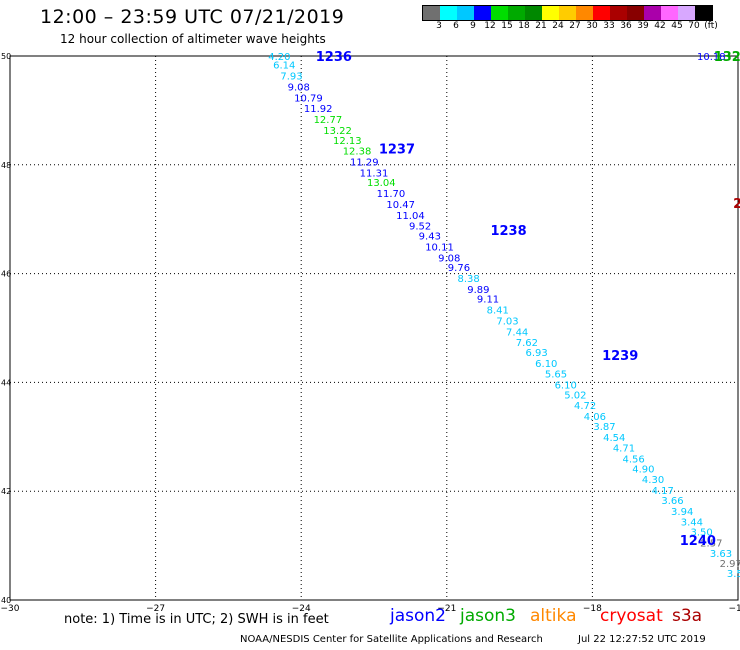 The image size is (740, 650). What do you see at coordinates (478, 290) in the screenshot?
I see `swh-value: 9.89` at bounding box center [478, 290].